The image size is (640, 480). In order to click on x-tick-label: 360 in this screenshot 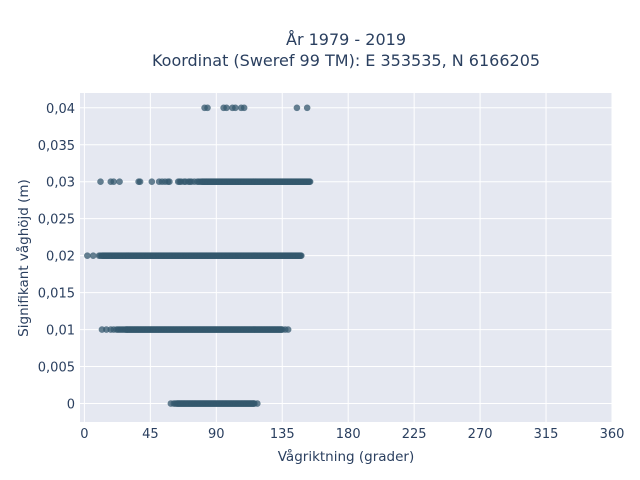, I will do `click(612, 434)`.